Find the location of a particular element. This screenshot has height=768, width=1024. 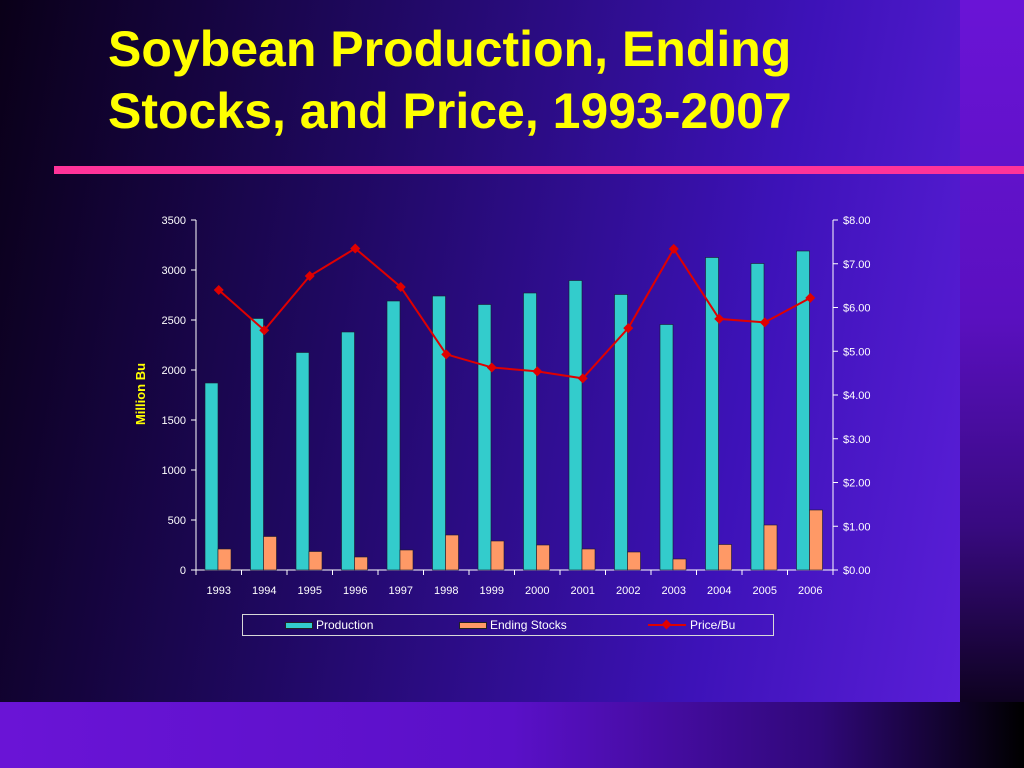

x-tick-label: 1995 is located at coordinates (310, 591).